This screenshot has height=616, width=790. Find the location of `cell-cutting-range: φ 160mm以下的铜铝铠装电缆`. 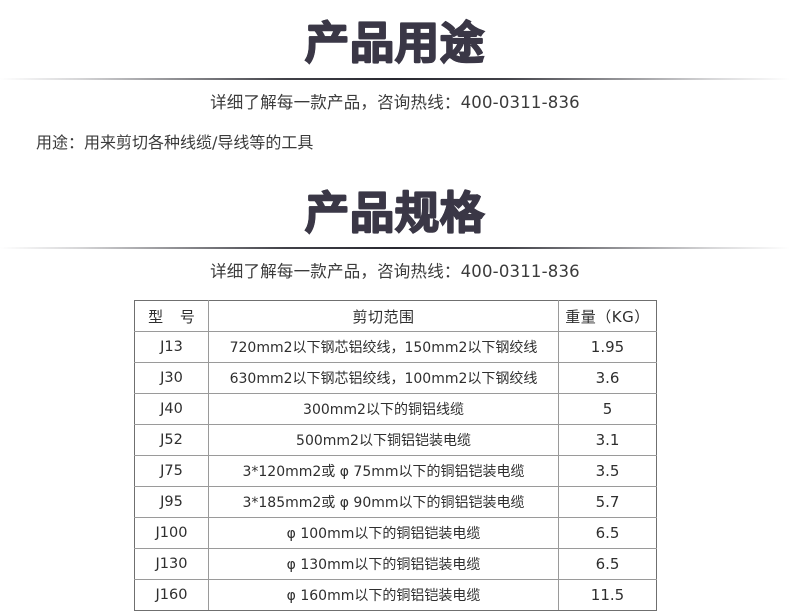

cell-cutting-range: φ 160mm以下的铜铝铠装电缆 is located at coordinates (383, 595).